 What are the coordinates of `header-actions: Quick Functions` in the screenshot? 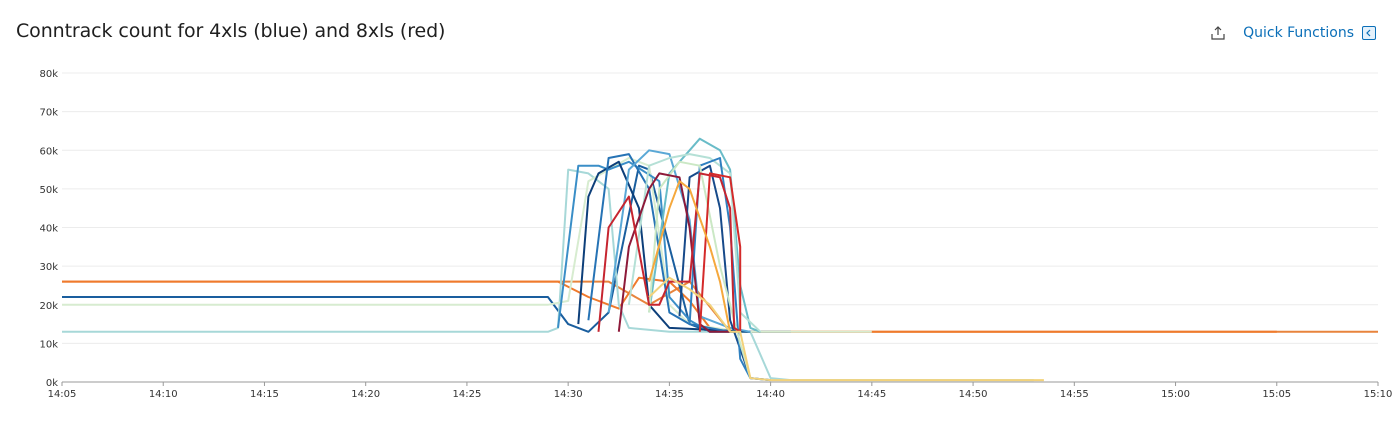 It's located at (1291, 33).